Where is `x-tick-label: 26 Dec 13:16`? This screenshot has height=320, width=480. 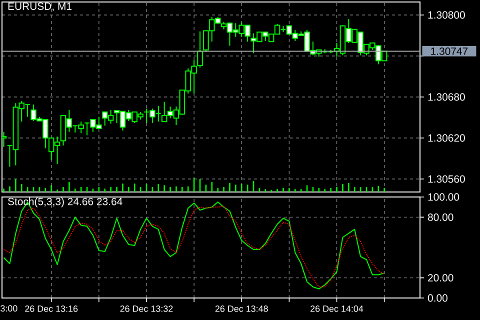 x-tick-label: 26 Dec 13:16 is located at coordinates (51, 309).